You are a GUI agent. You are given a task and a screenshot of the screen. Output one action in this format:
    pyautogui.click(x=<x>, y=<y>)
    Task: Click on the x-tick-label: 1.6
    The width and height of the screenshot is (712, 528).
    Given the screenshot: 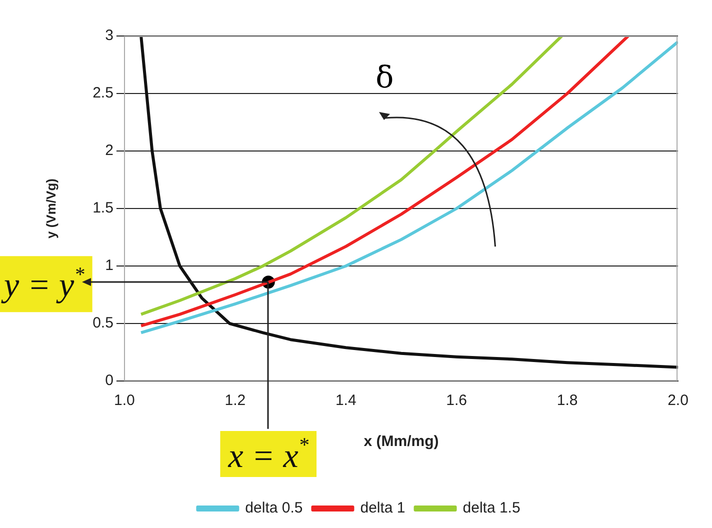 What is the action you would take?
    pyautogui.click(x=457, y=401)
    